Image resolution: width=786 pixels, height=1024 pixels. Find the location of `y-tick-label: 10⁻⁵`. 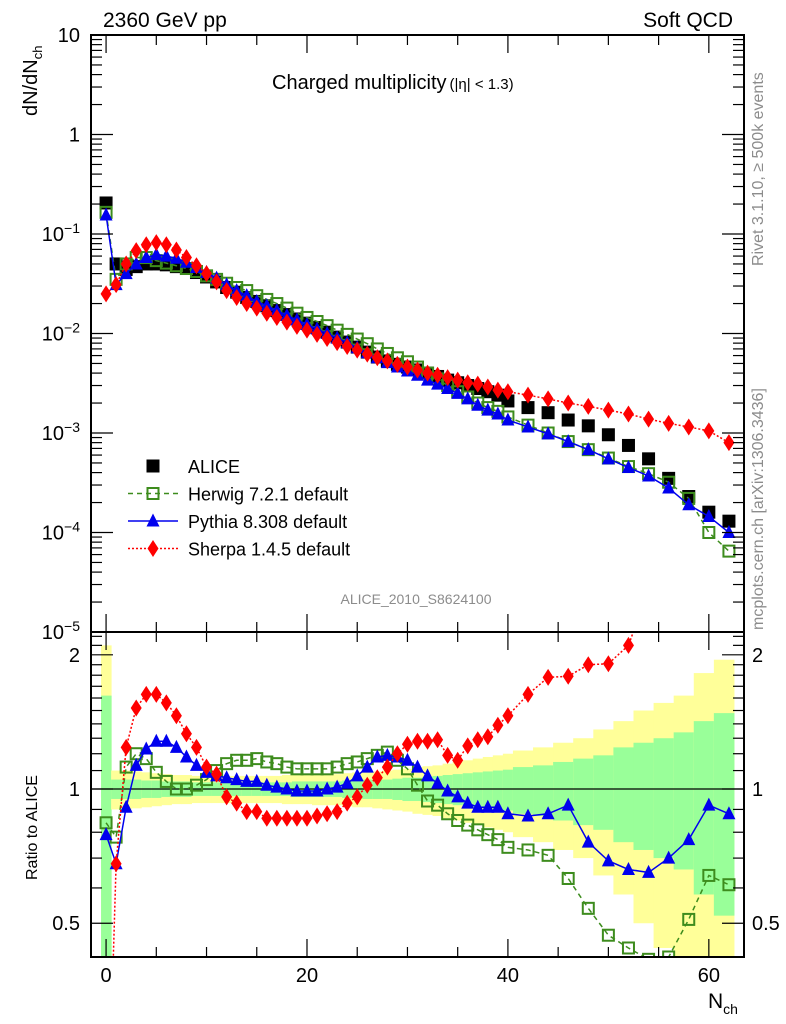

y-tick-label: 10⁻⁵ is located at coordinates (61, 631).